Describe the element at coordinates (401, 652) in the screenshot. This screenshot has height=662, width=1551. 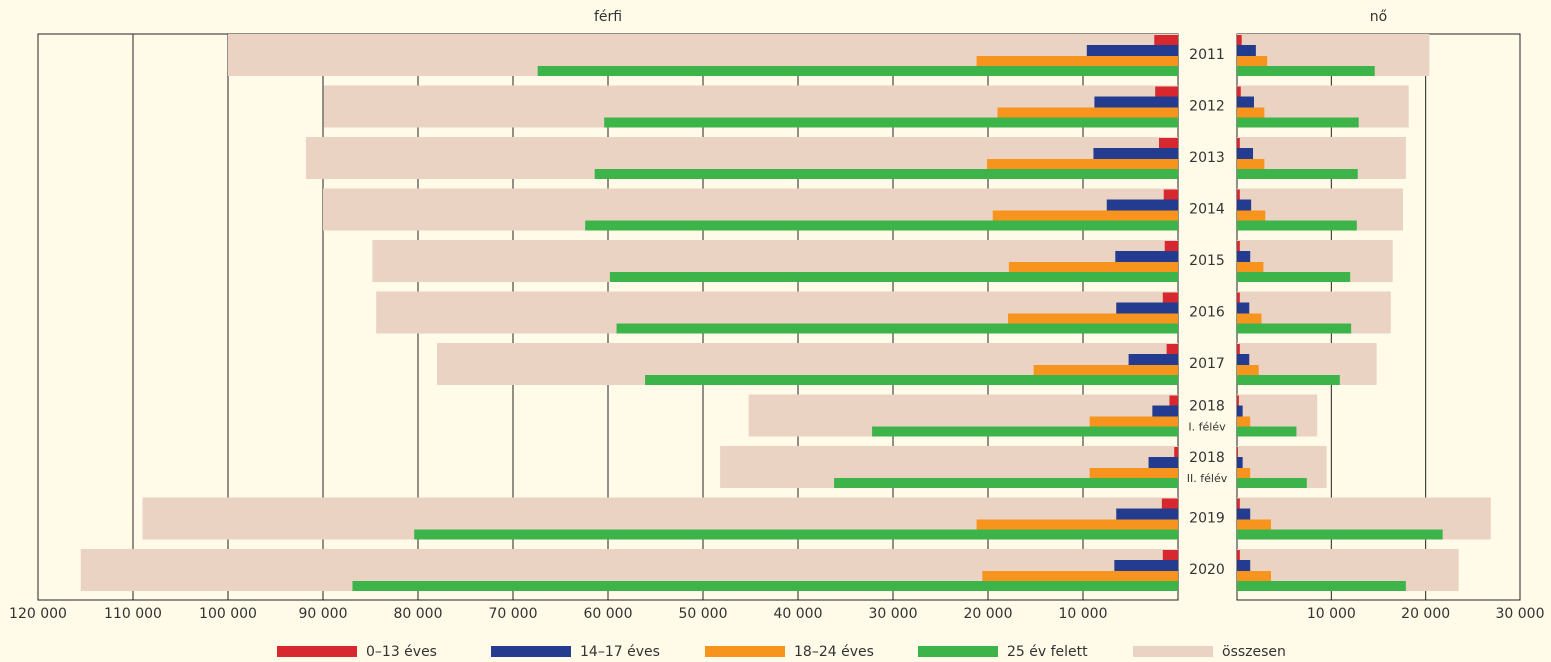
I see `legend-label: 0–13 éves` at that location.